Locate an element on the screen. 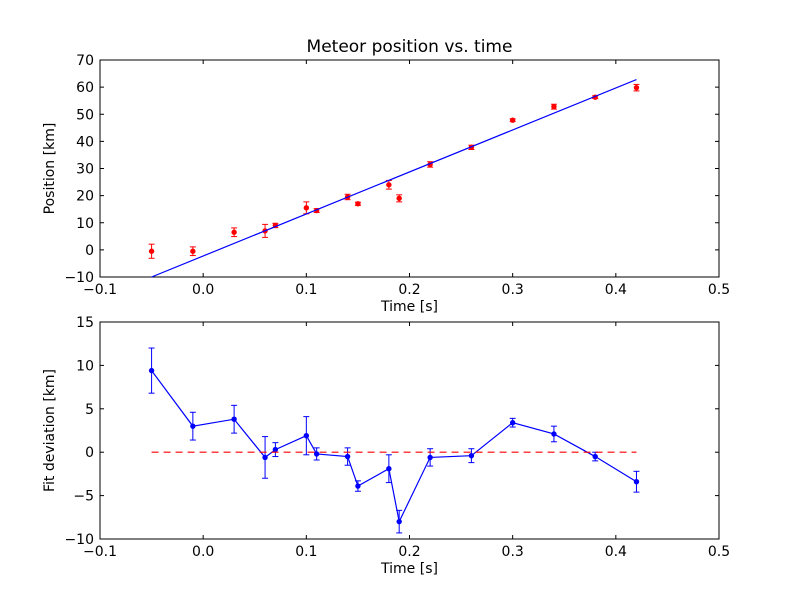 The width and height of the screenshot is (800, 600). y-tick-label: 20 is located at coordinates (85, 197).